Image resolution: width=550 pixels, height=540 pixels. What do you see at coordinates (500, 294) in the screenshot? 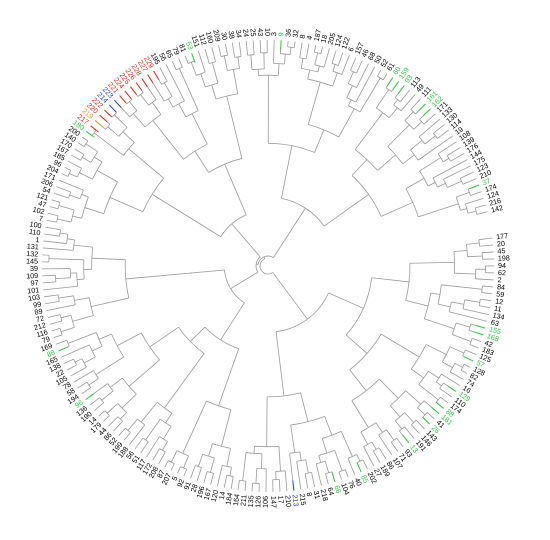
I see `leaf-label: 59` at bounding box center [500, 294].